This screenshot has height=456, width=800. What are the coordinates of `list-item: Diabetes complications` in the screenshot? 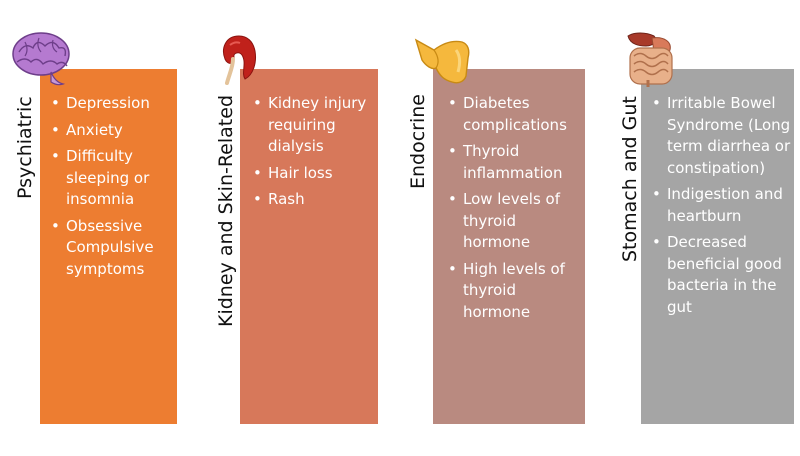 It's located at (515, 114).